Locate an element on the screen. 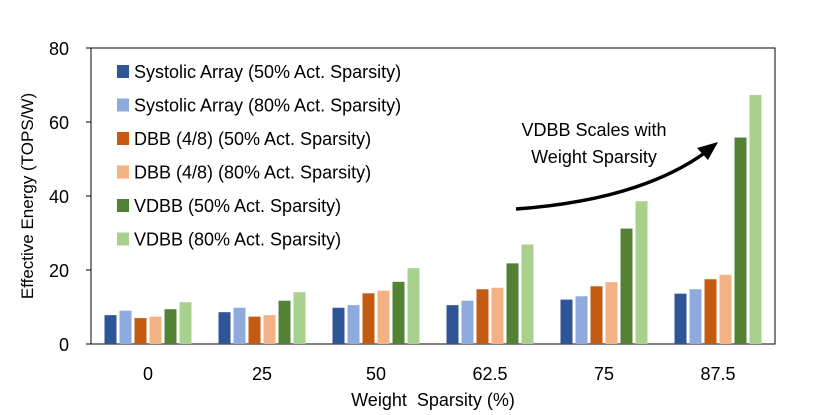  annotation: VDBB Scales with Weight Sparsity is located at coordinates (616, 165).